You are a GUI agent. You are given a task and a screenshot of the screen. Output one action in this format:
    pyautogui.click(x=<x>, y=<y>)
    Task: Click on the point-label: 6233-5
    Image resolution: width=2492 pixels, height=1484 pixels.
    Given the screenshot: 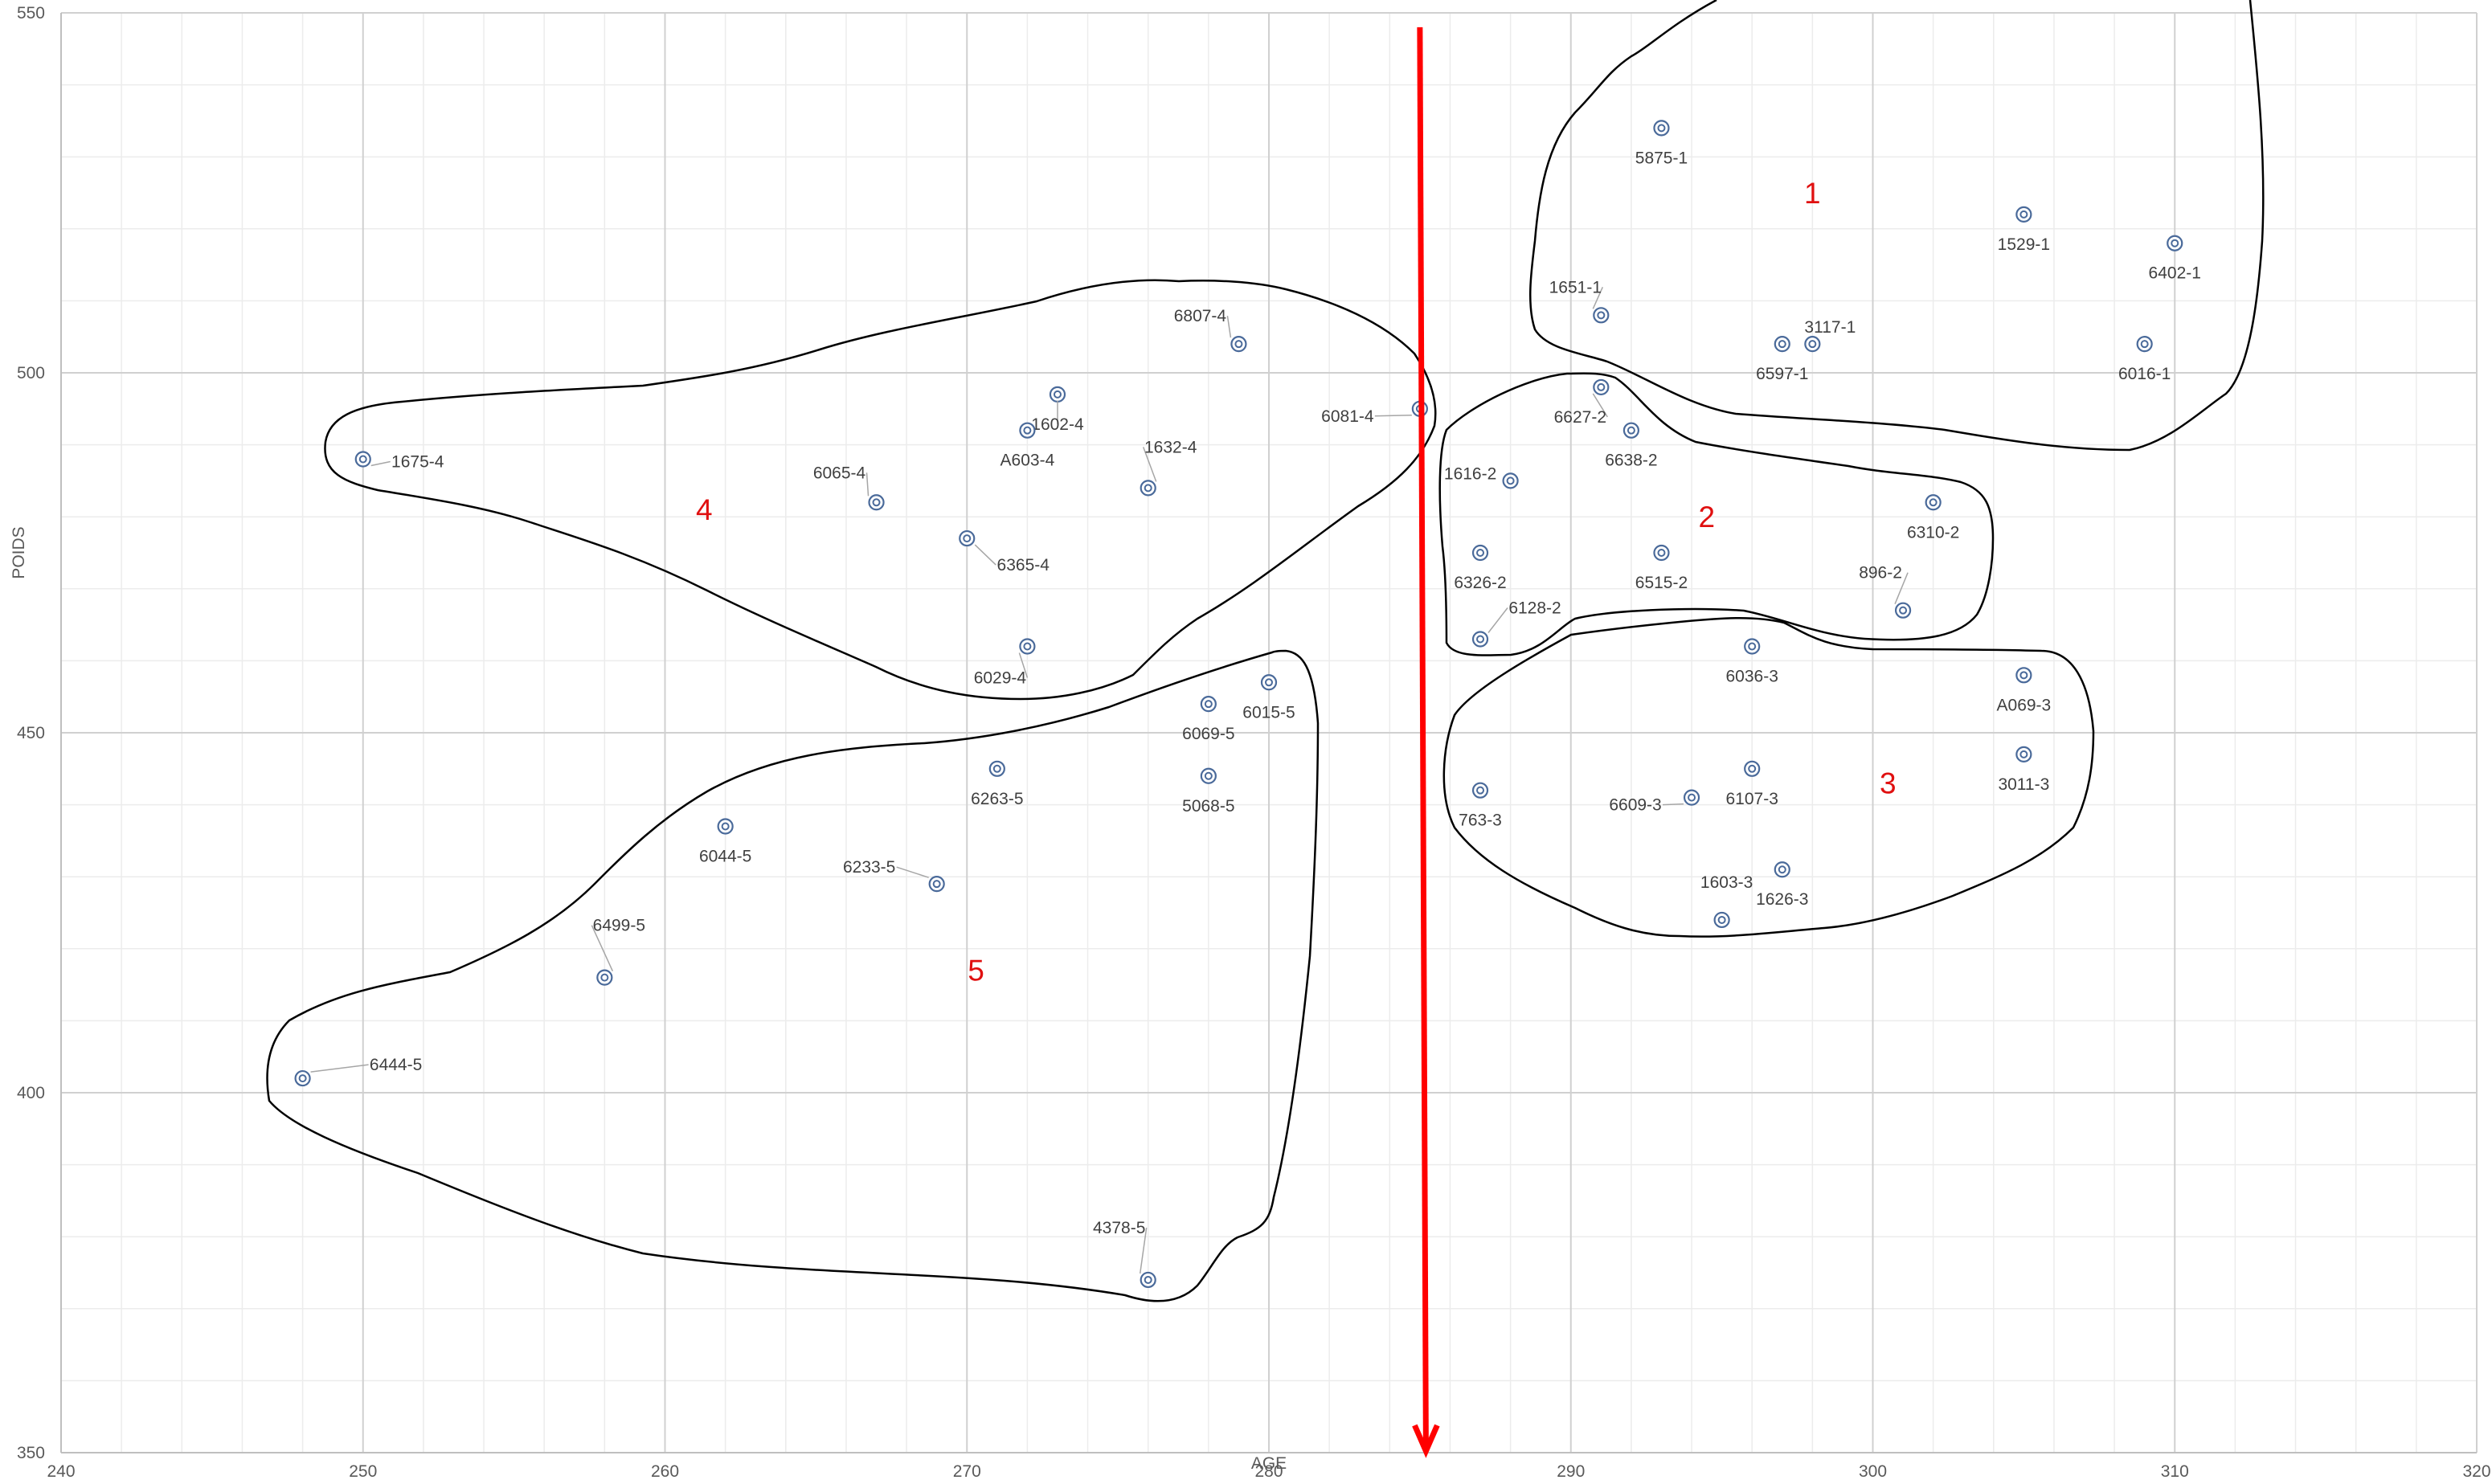 What is the action you would take?
    pyautogui.click(x=869, y=867)
    